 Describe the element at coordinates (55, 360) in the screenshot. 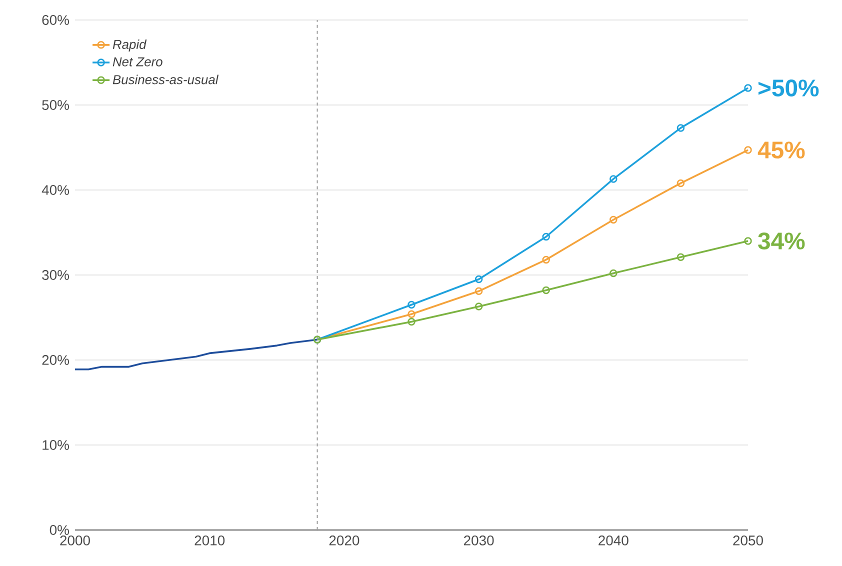

I see `y-tick-label: 20%` at that location.